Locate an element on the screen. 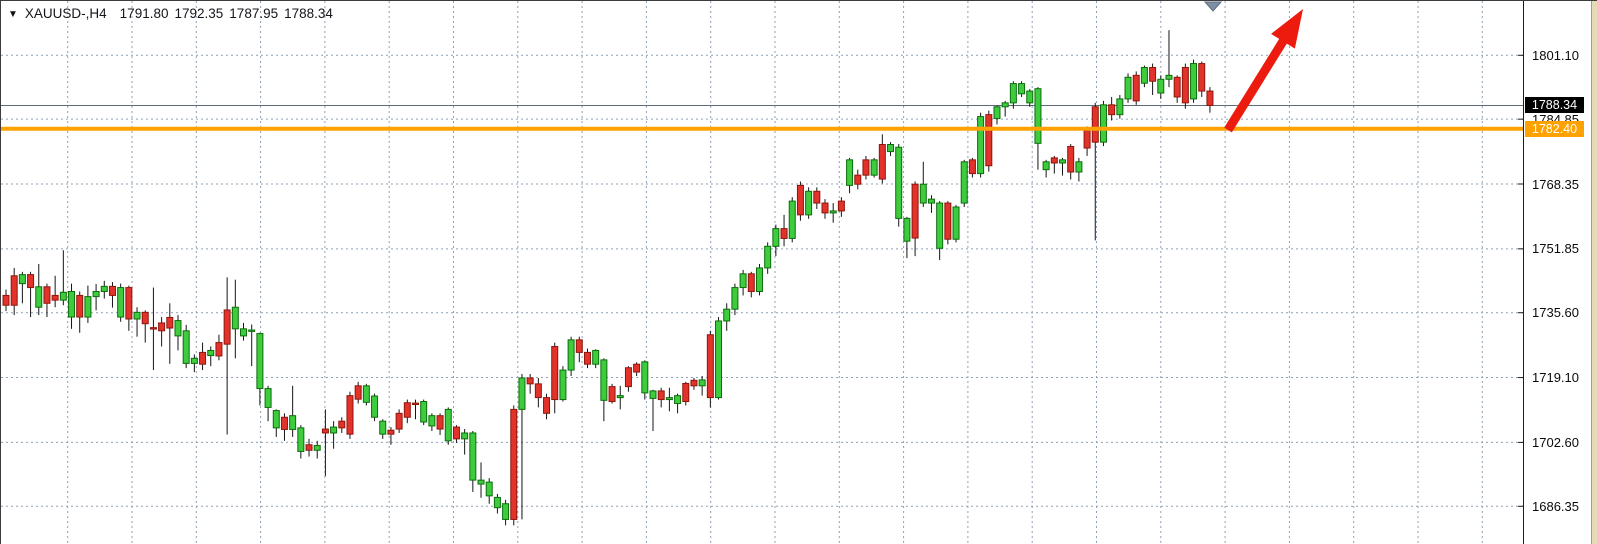  collapse-chart-icon: ▼ is located at coordinates (13, 14).